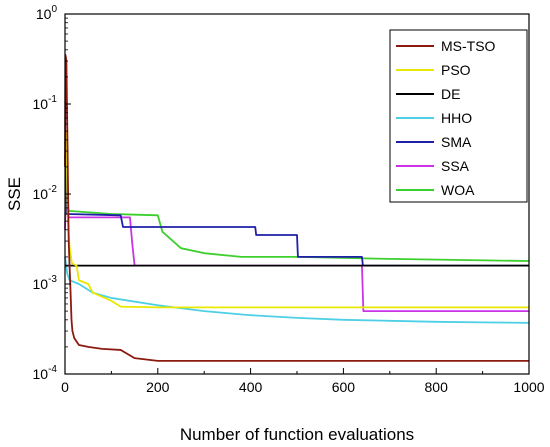 Image resolution: width=550 pixels, height=447 pixels. What do you see at coordinates (456, 70) in the screenshot?
I see `legend-label: PSO` at bounding box center [456, 70].